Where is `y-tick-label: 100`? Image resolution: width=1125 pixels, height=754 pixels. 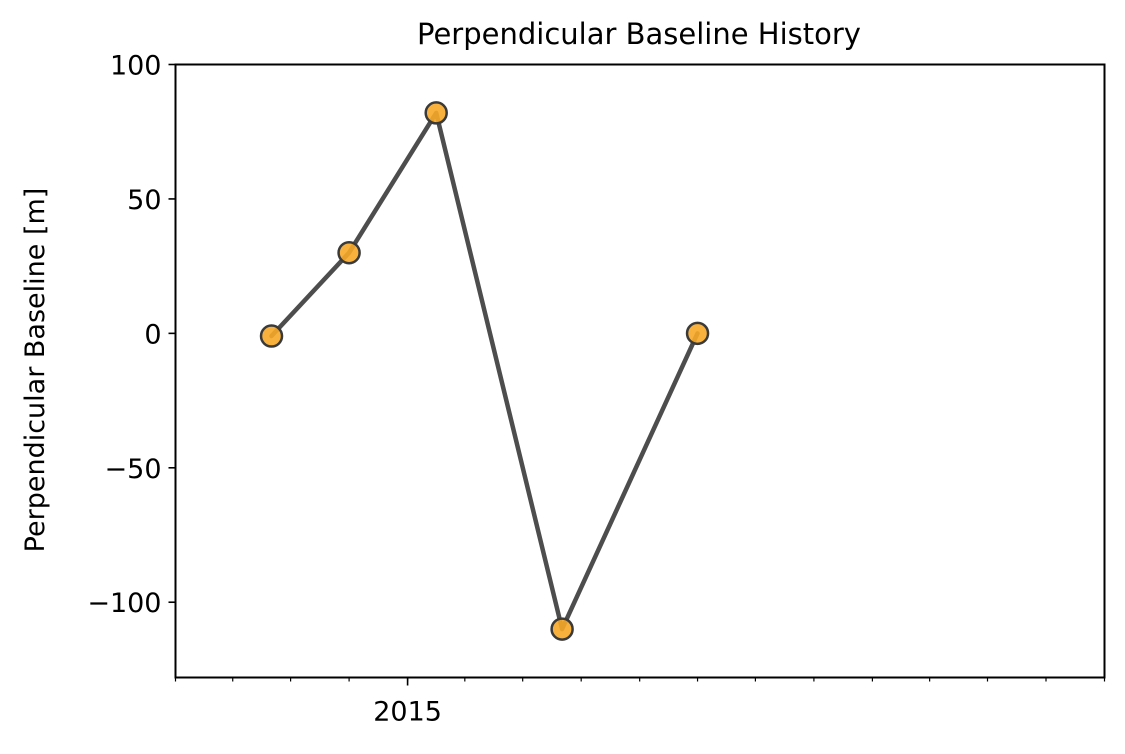 y-tick-label: 100 is located at coordinates (136, 66).